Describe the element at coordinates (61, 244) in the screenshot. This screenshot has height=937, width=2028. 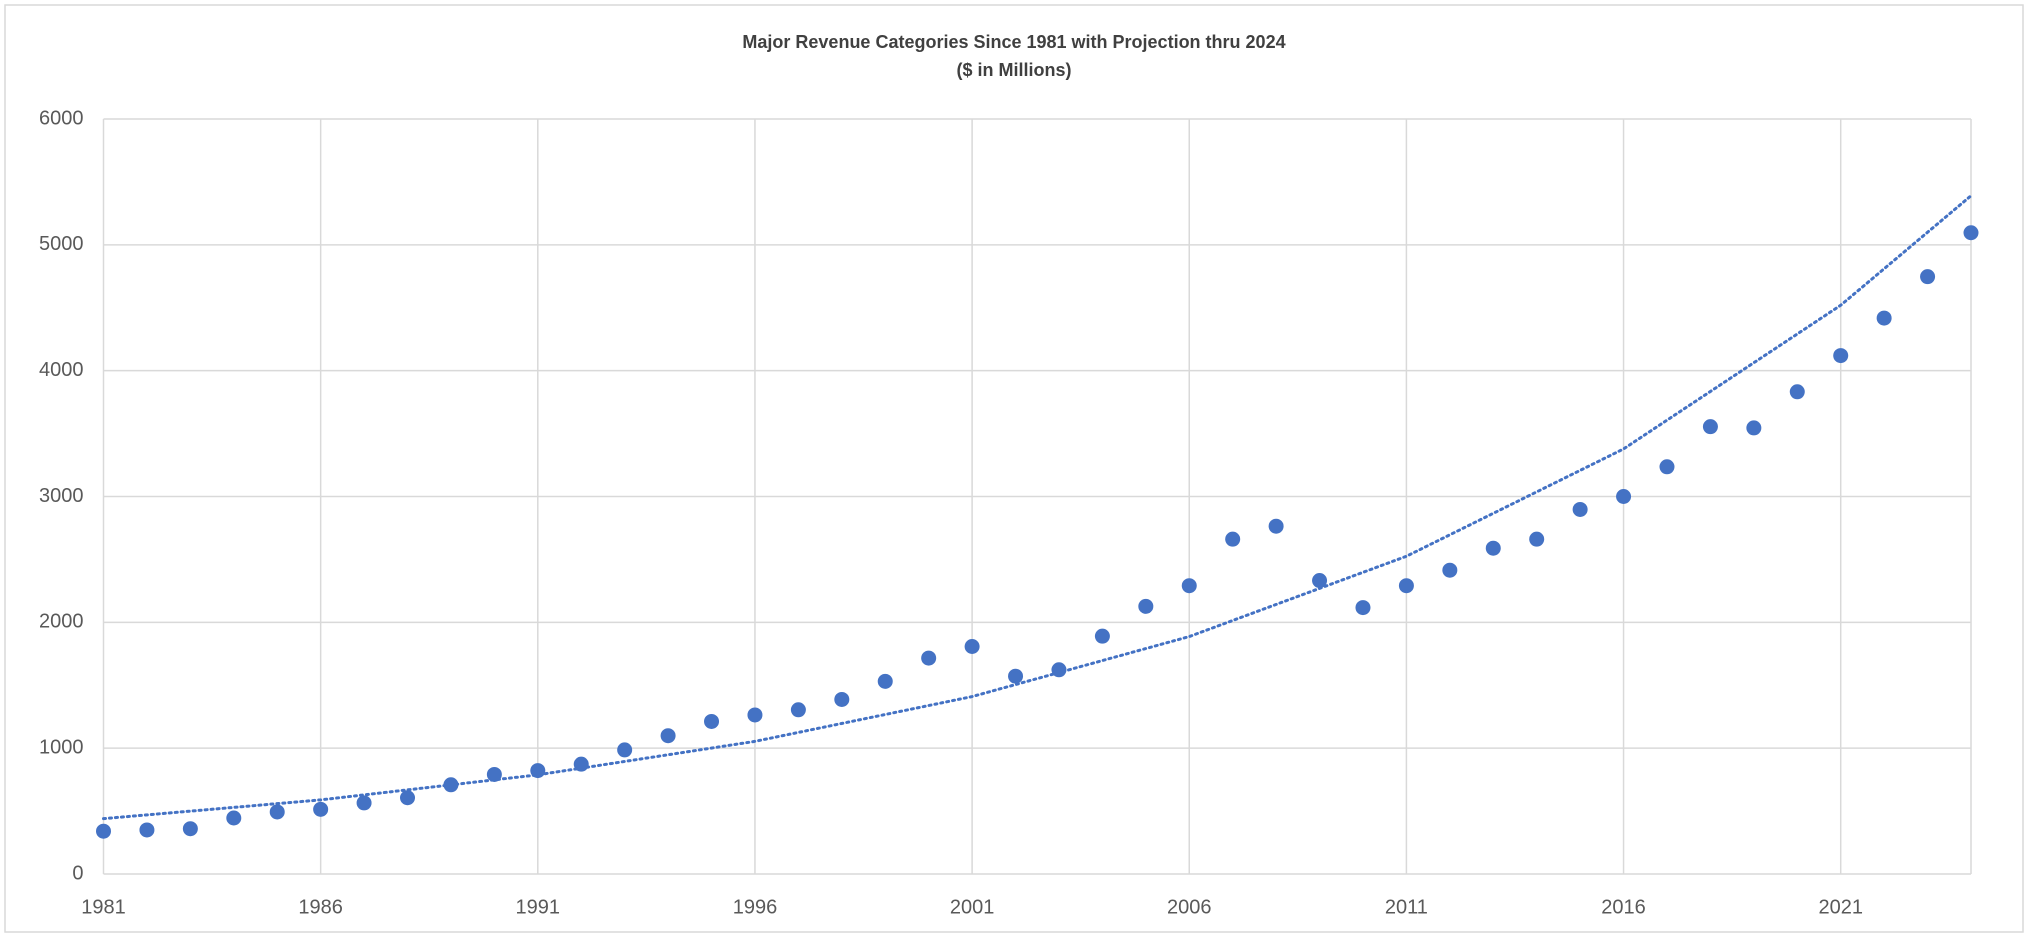
I see `y-tick-label: 5000` at that location.